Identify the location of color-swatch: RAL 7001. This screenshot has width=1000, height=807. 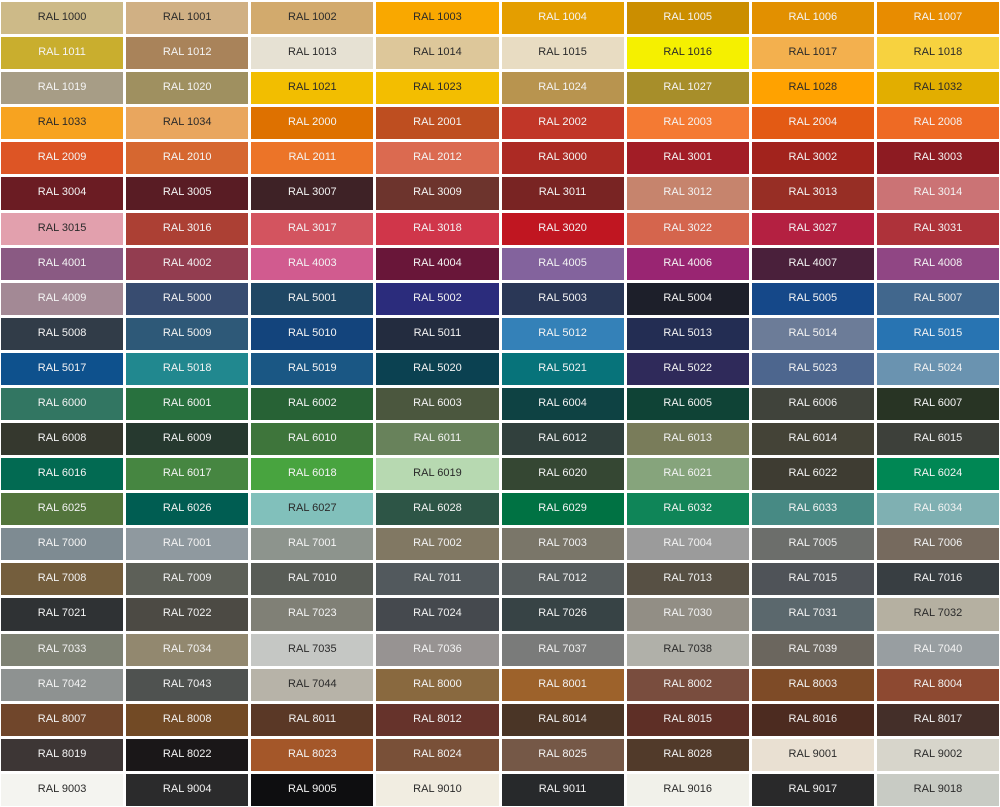
(312, 544).